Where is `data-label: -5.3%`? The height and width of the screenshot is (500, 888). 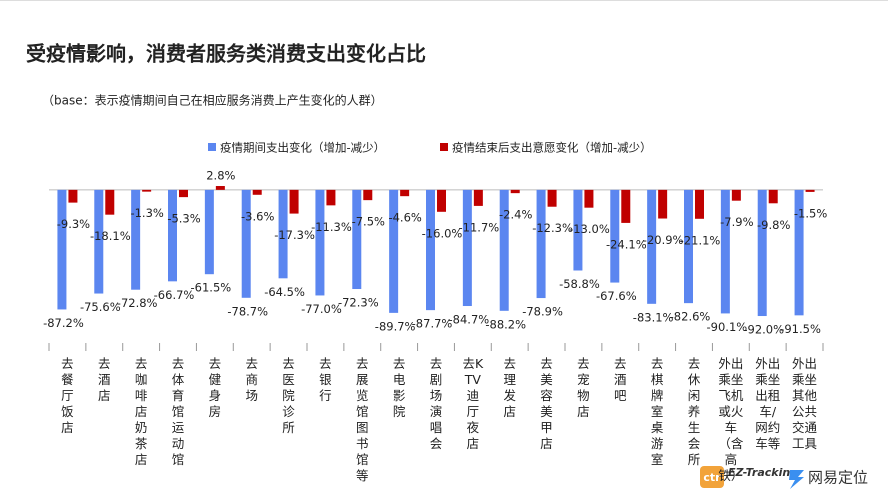 data-label: -5.3% is located at coordinates (183, 219).